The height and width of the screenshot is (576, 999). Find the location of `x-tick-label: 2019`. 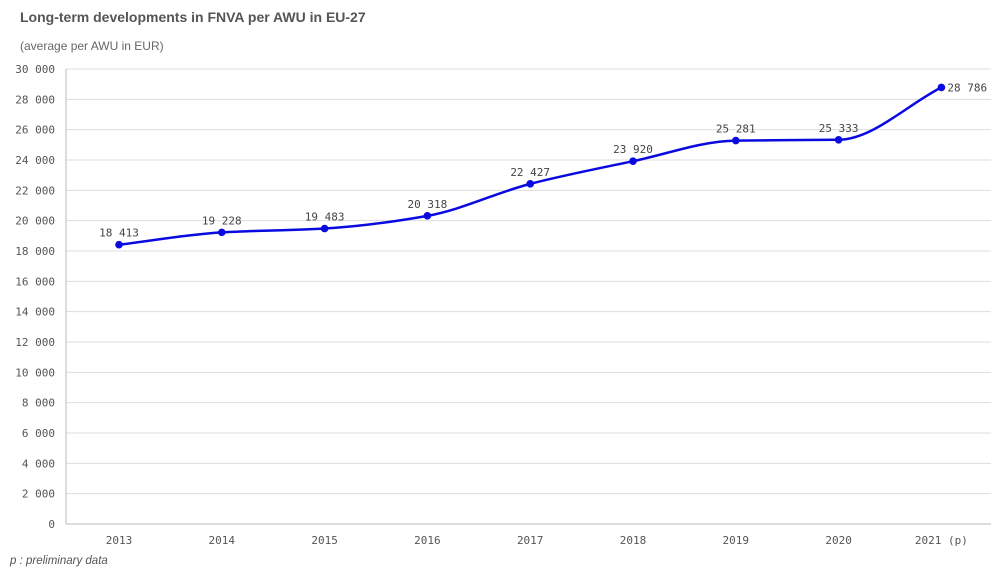

x-tick-label: 2019 is located at coordinates (736, 540).